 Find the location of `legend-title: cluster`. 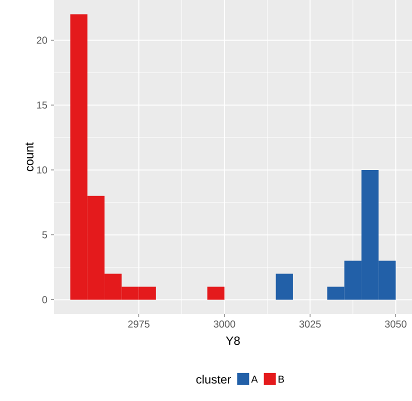

legend-title: cluster is located at coordinates (213, 379).